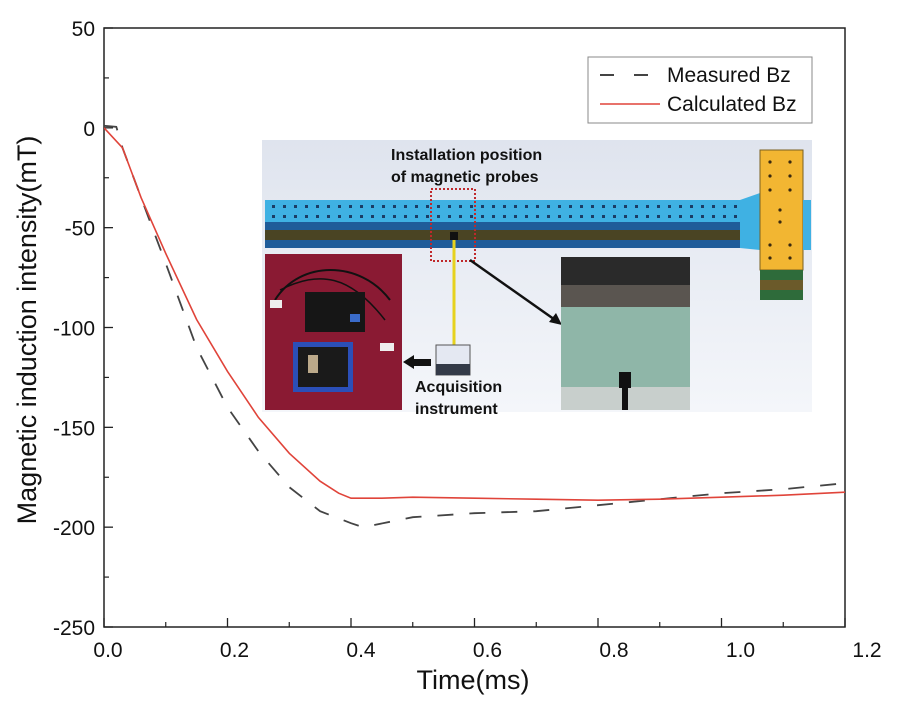 This screenshot has width=900, height=709. What do you see at coordinates (458, 387) in the screenshot?
I see `annotation-acquisition-line1: Acquisition` at bounding box center [458, 387].